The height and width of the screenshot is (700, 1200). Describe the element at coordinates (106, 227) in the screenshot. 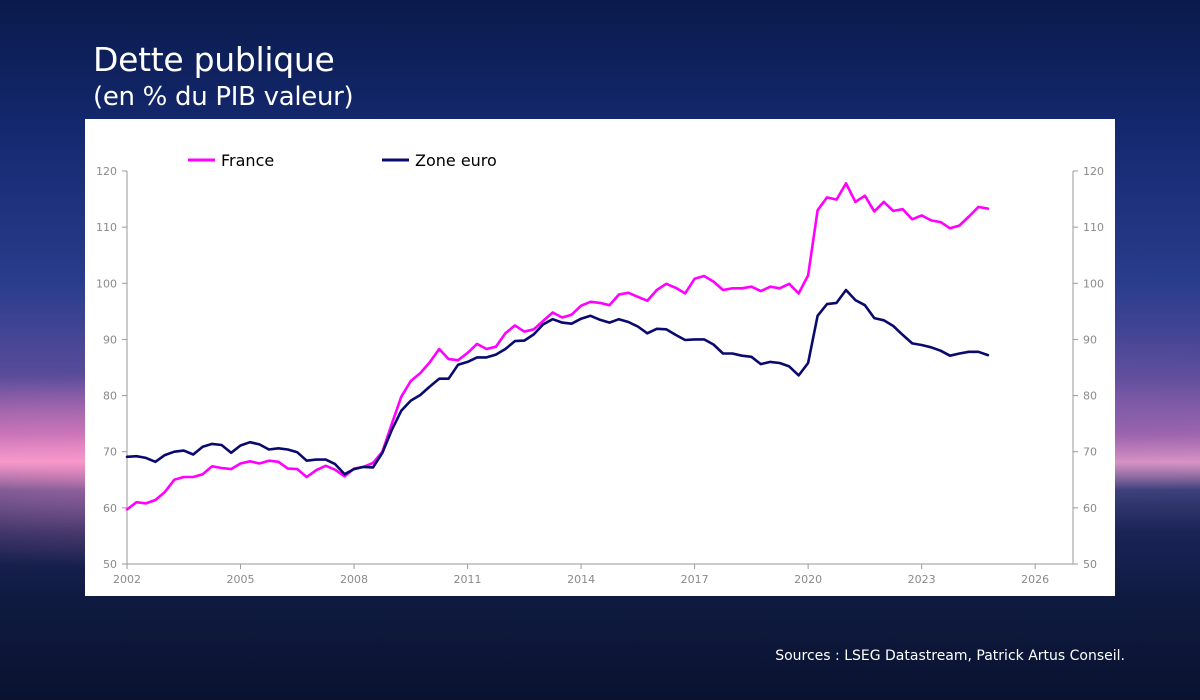

I see `y-tick-label-left: 110` at that location.